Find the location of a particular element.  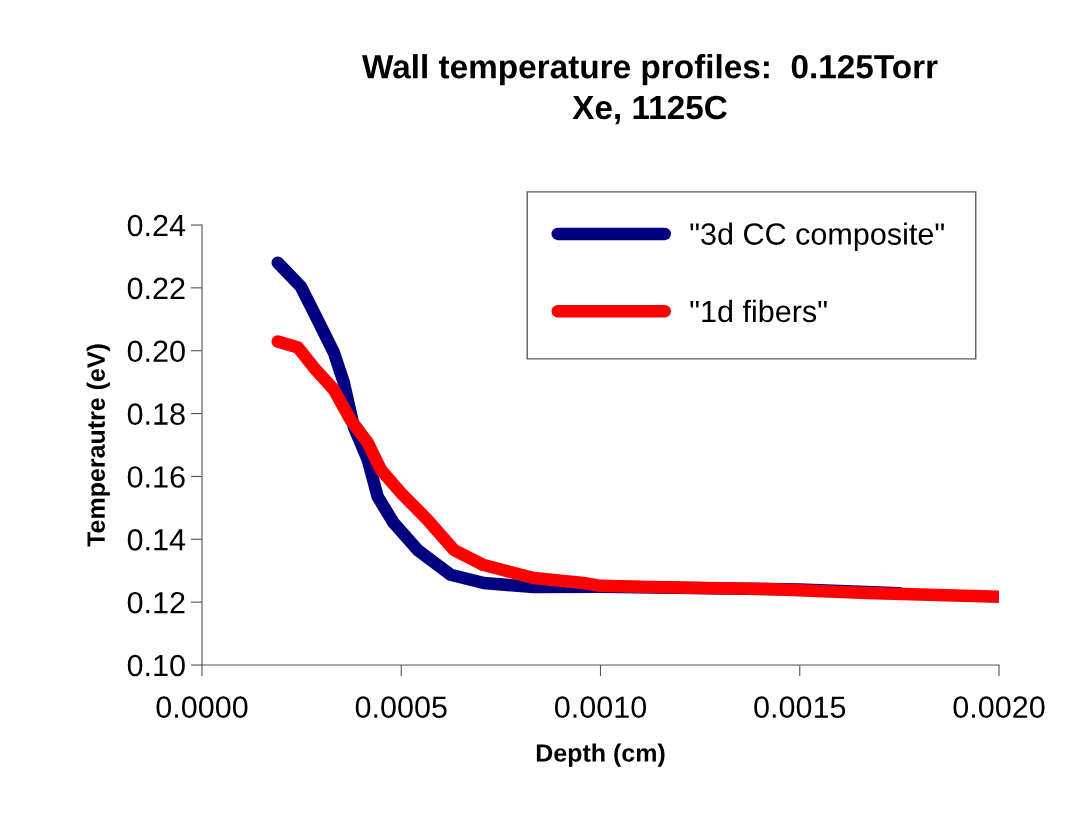

y-axis-title: Temperautre (eV) is located at coordinates (98, 445).